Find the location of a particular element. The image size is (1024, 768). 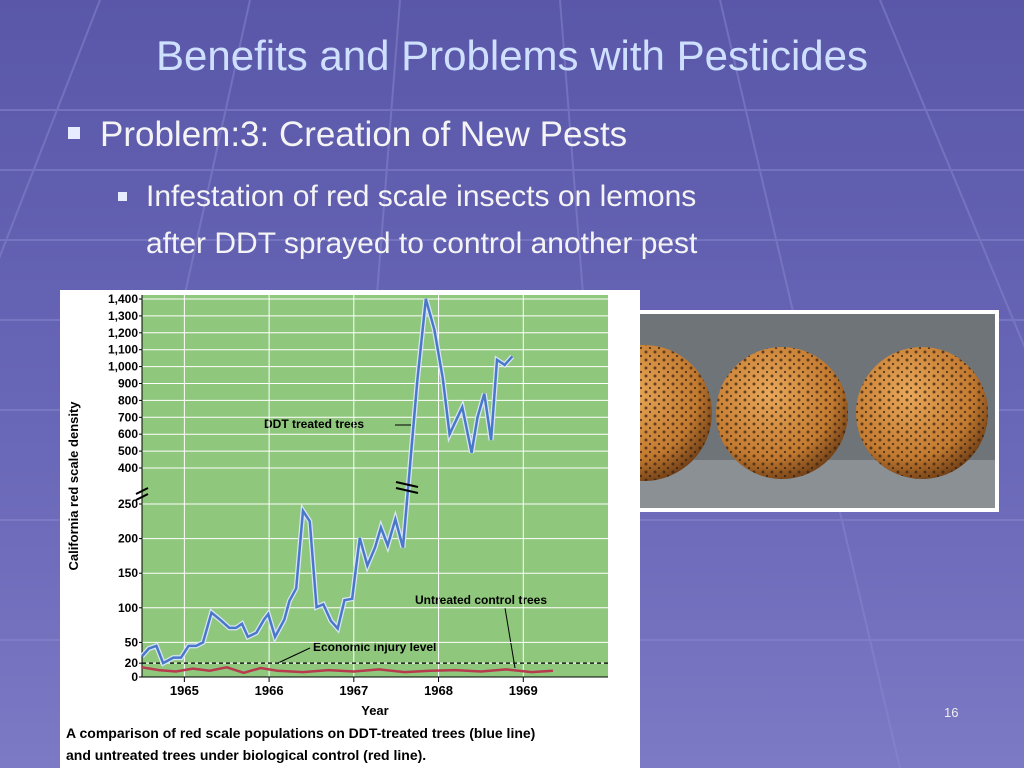

y-tick-label: 600 is located at coordinates (128, 434).